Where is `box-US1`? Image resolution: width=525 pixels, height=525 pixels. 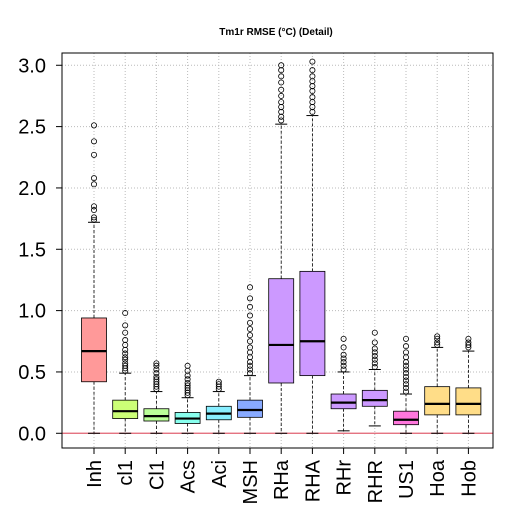 box-US1 is located at coordinates (406, 384).